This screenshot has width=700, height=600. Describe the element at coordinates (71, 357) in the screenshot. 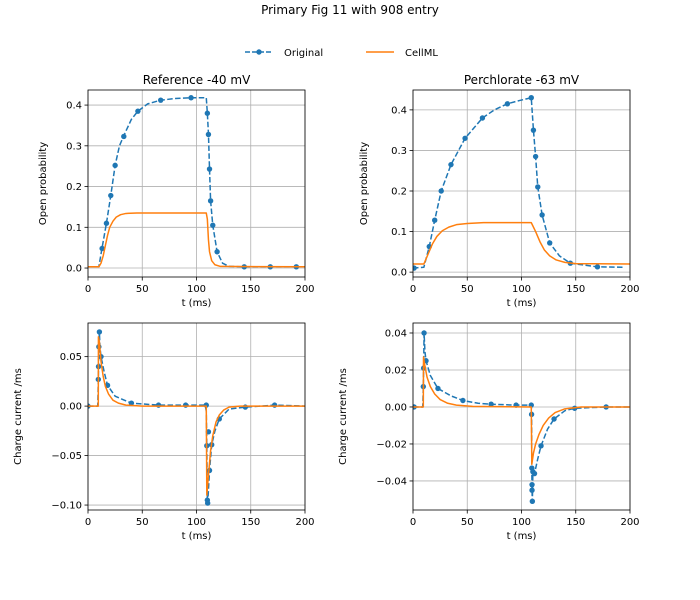

I see `y-tick-label: 0.05` at that location.